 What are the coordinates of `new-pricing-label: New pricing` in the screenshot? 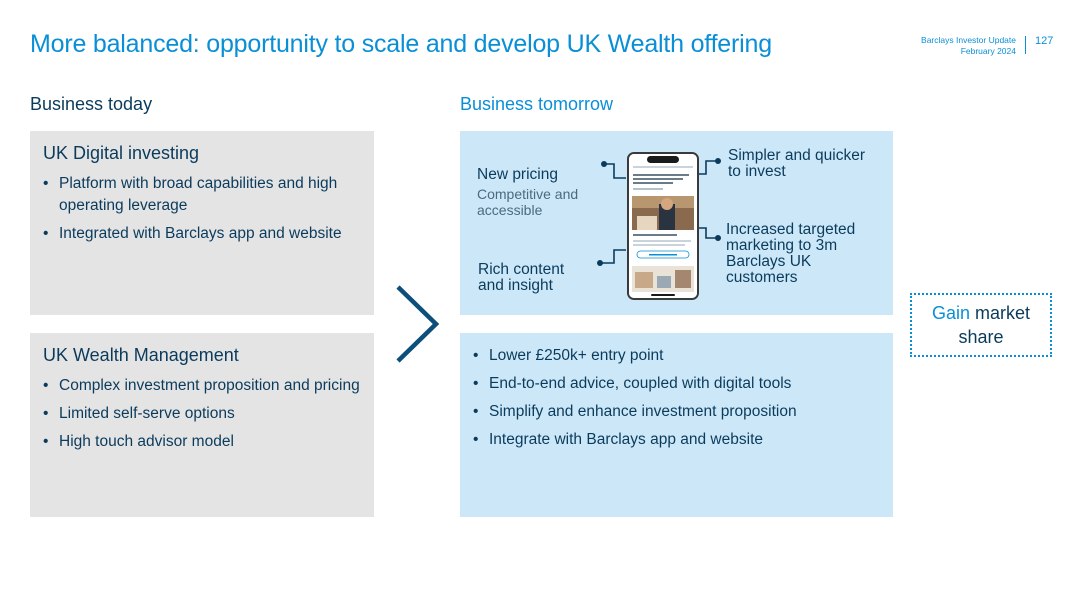 It's located at (517, 174).